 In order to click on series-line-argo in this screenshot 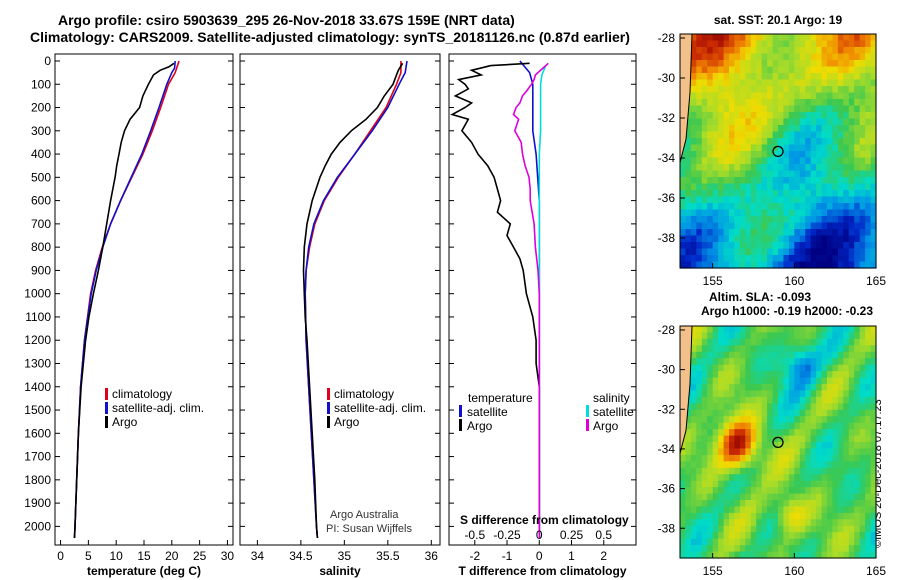, I will do `click(124, 300)`.